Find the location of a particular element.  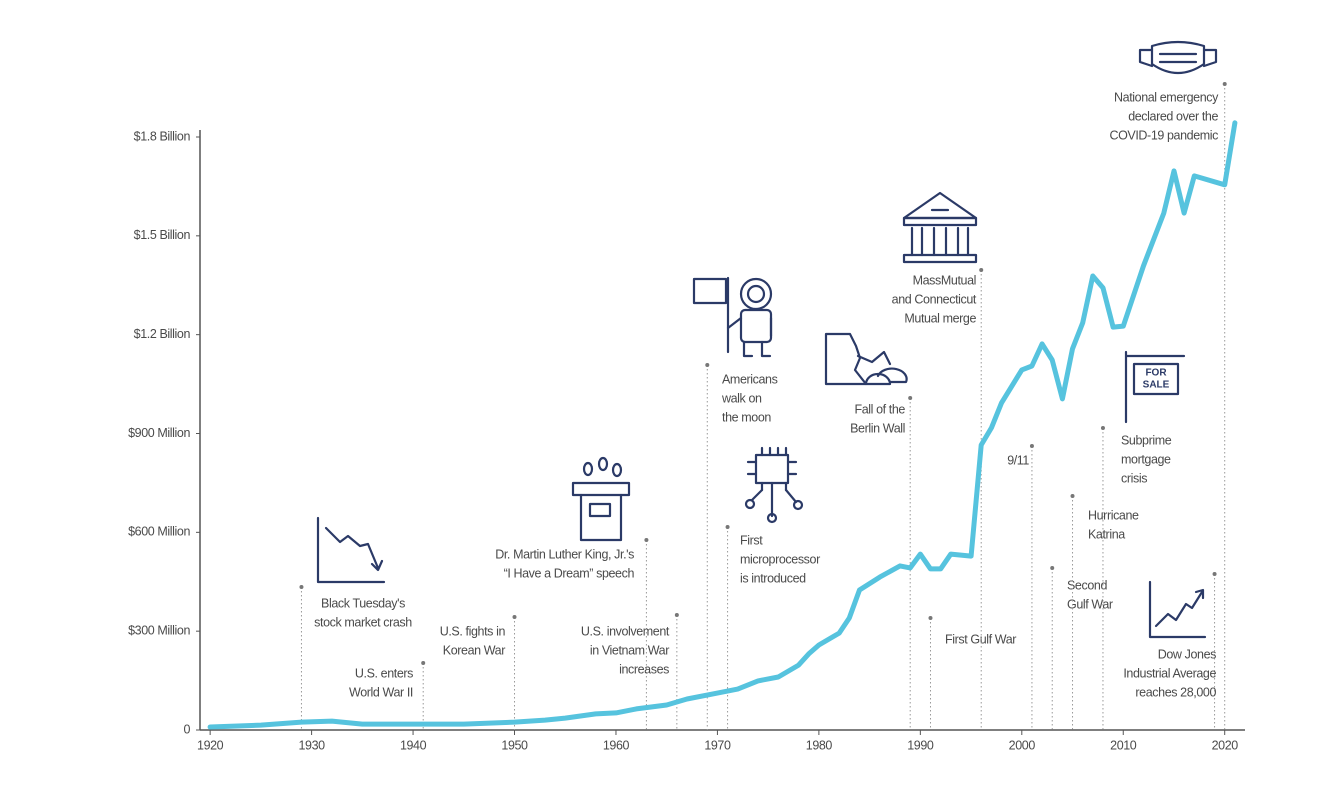

annotation-text: World War II is located at coordinates (381, 692).